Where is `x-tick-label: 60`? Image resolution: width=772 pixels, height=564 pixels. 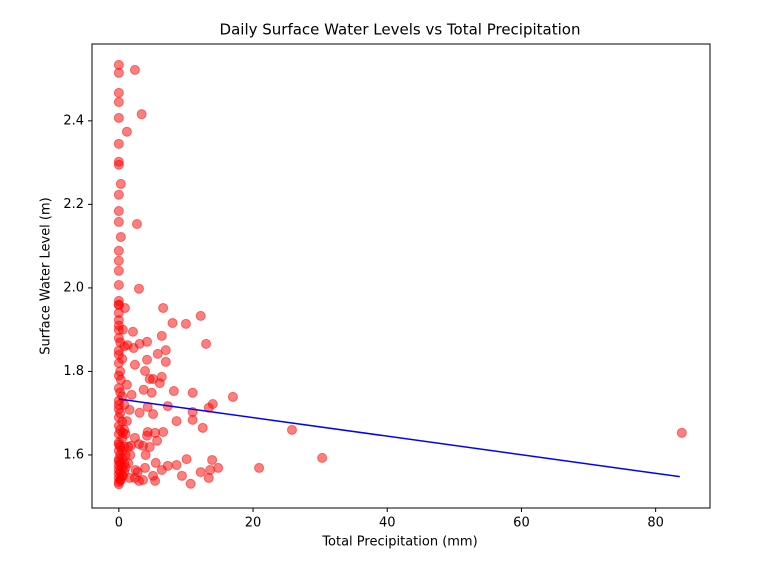
x-tick-label: 60 is located at coordinates (521, 523).